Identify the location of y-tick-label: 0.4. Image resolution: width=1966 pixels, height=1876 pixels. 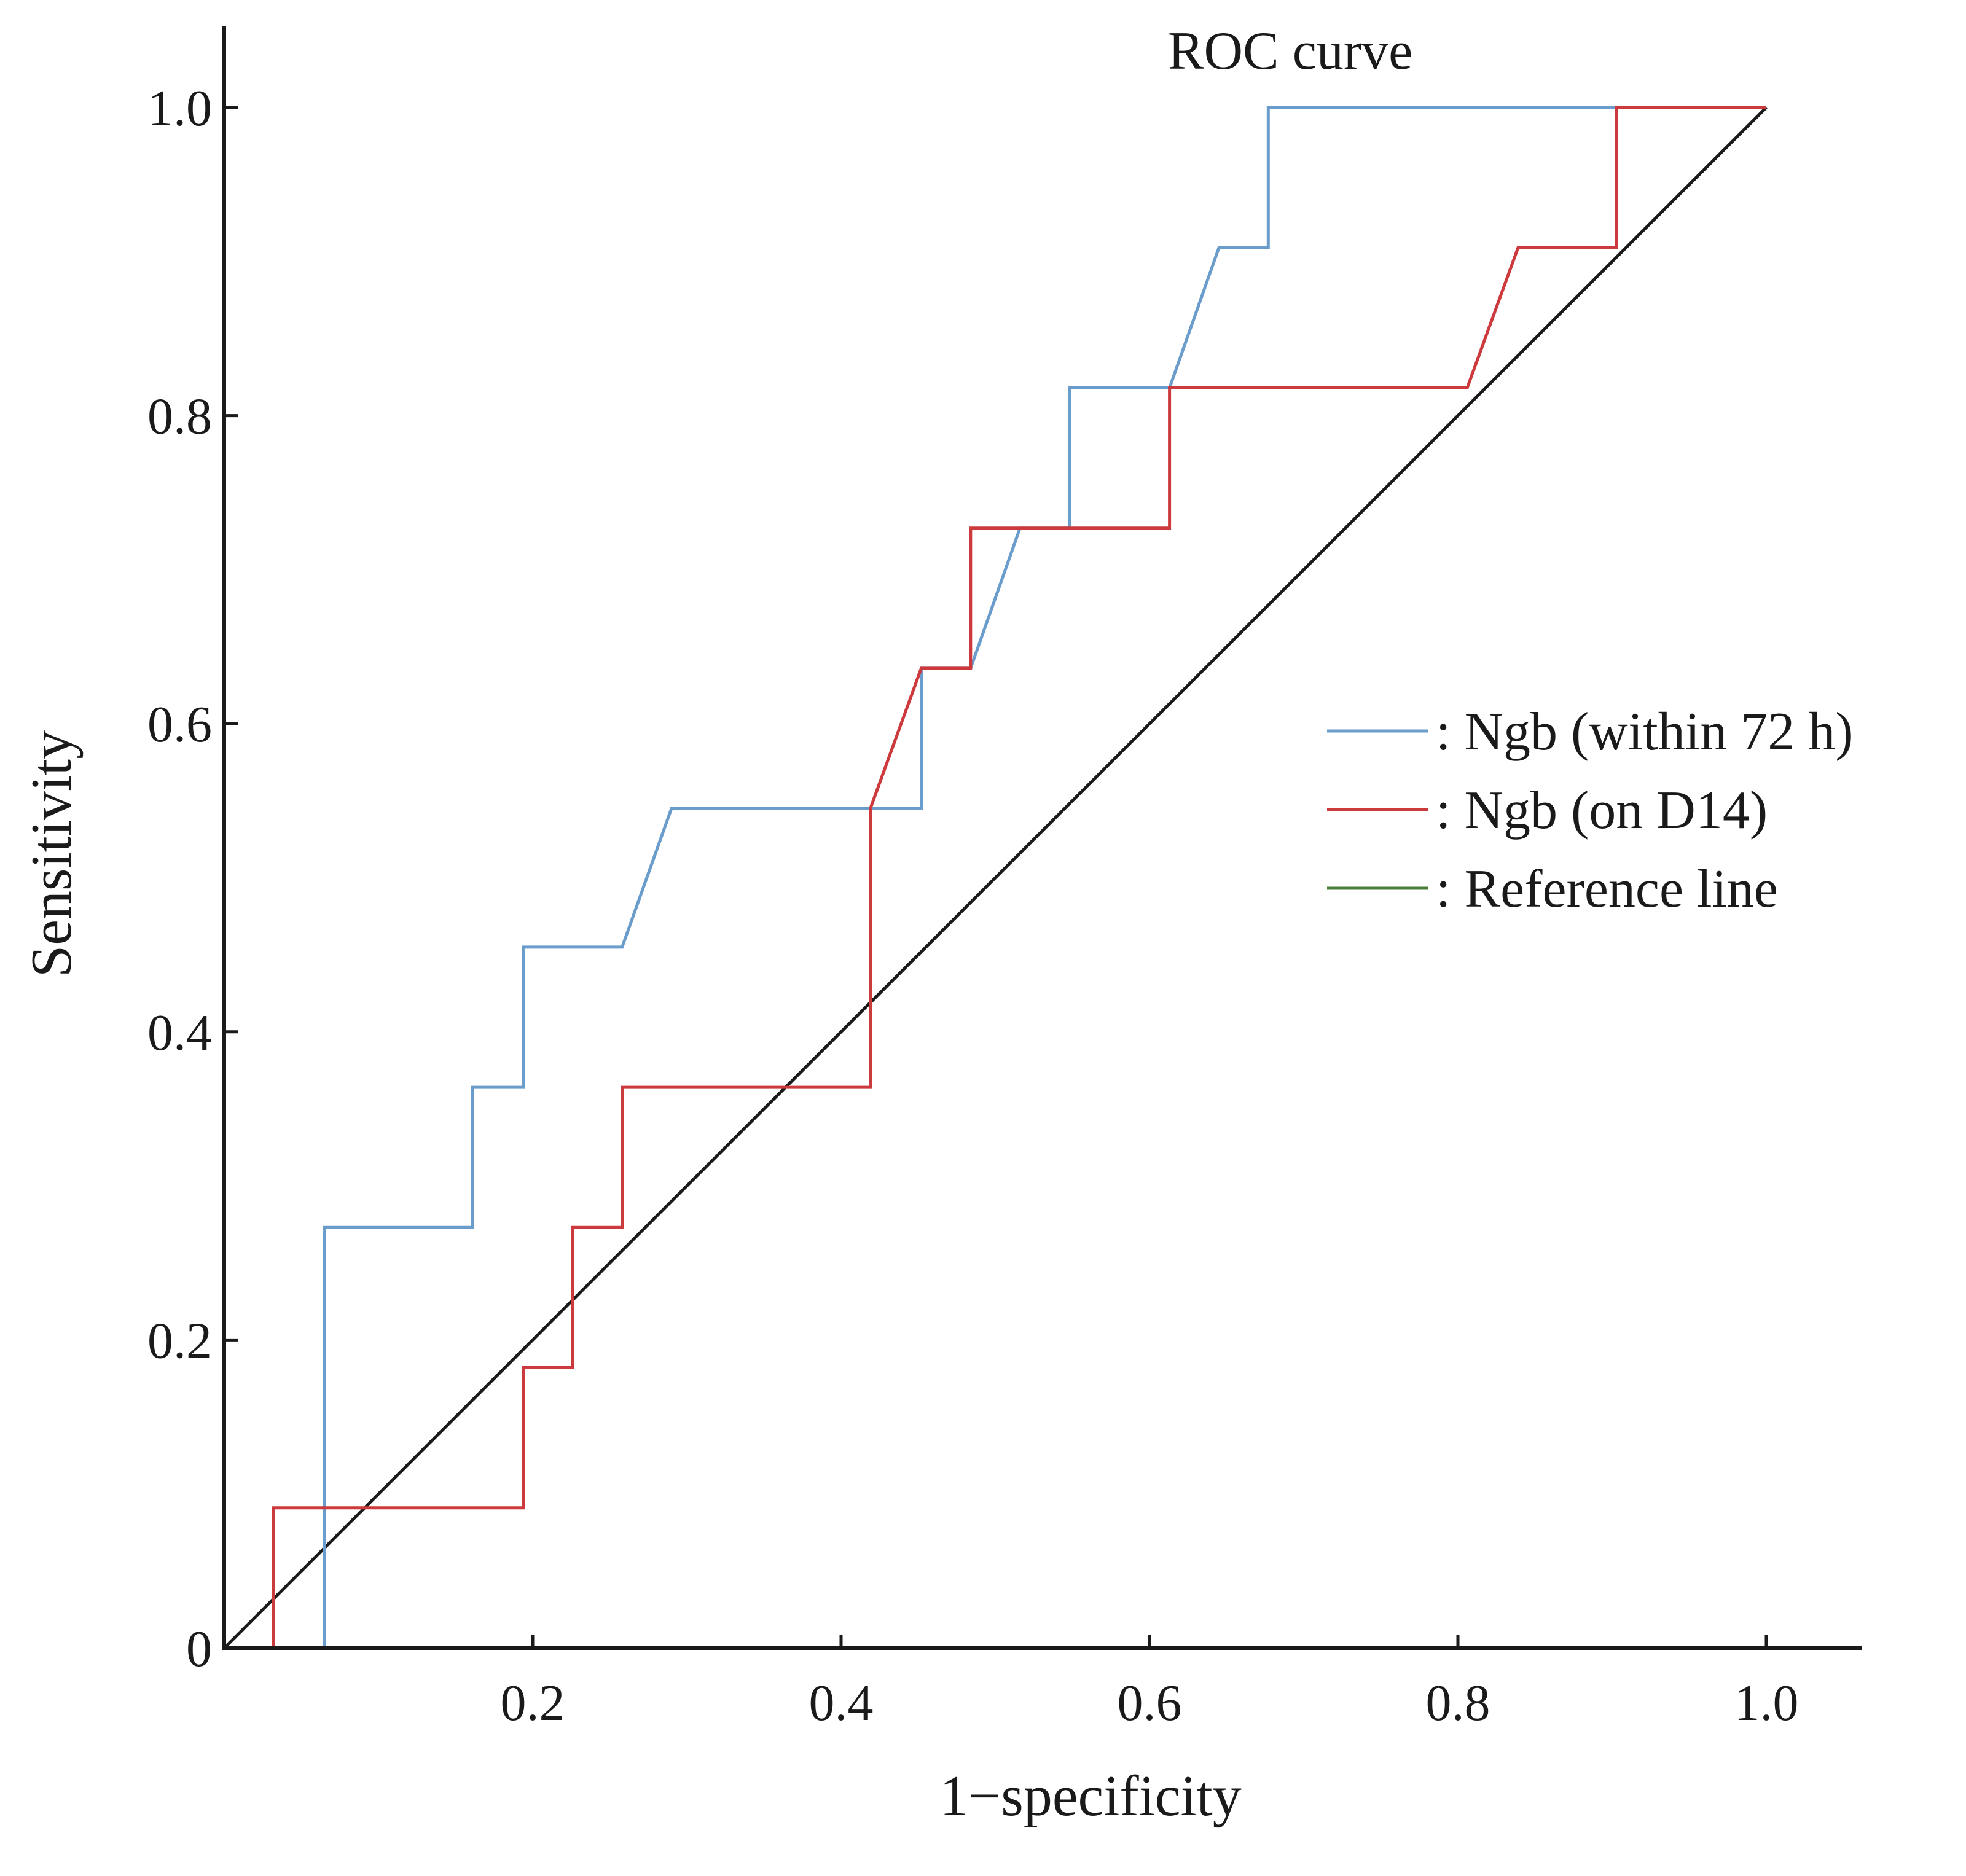
(180, 1032).